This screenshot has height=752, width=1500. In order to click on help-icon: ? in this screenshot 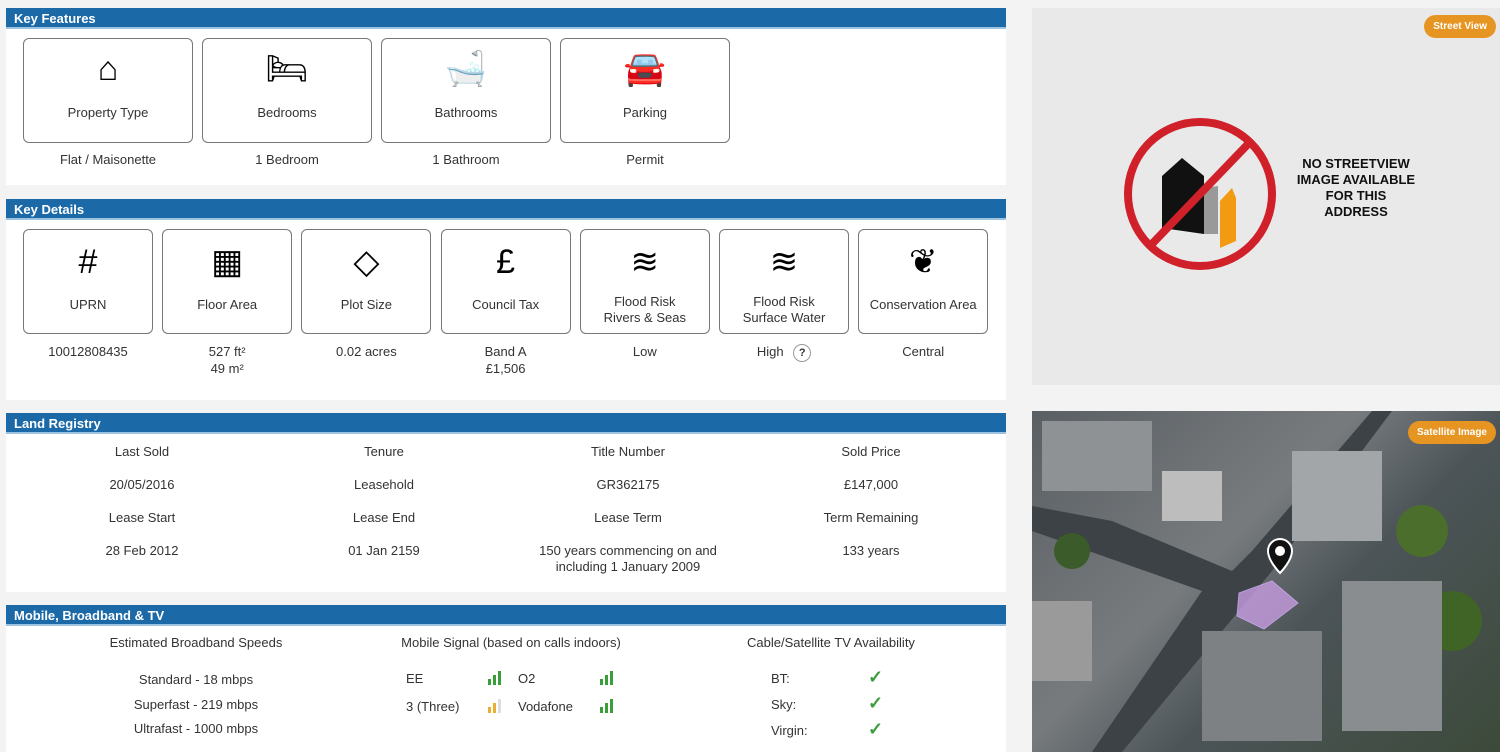, I will do `click(802, 353)`.